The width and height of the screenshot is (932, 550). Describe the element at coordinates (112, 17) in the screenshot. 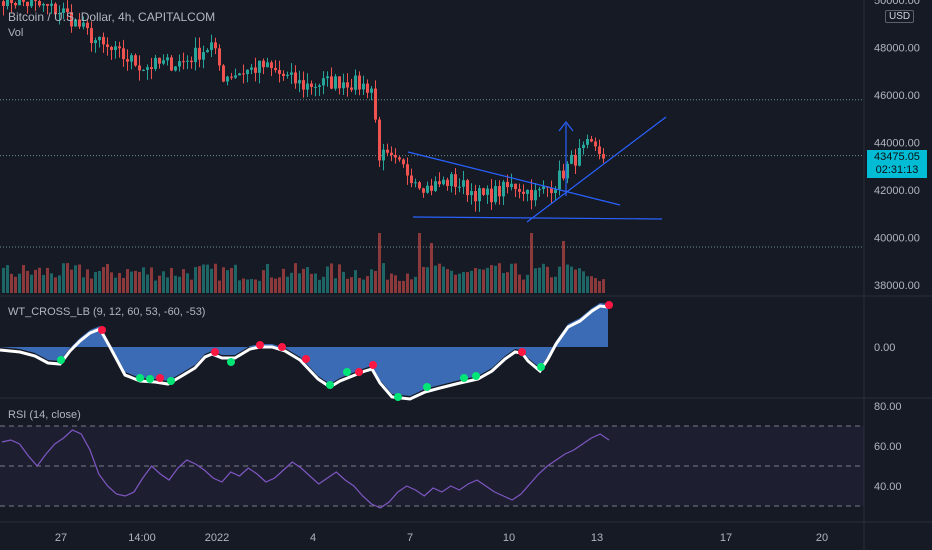

I see `symbol-title: Bitcoin / U.S. Dollar, 4h, CAPITALCOM` at that location.